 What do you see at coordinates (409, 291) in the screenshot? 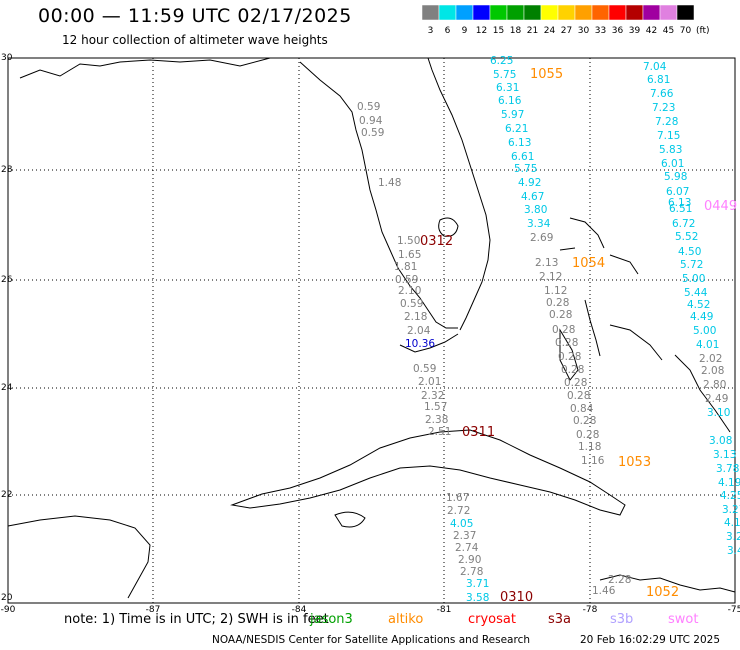
I see `wave-height-value: 2.10` at bounding box center [409, 291].